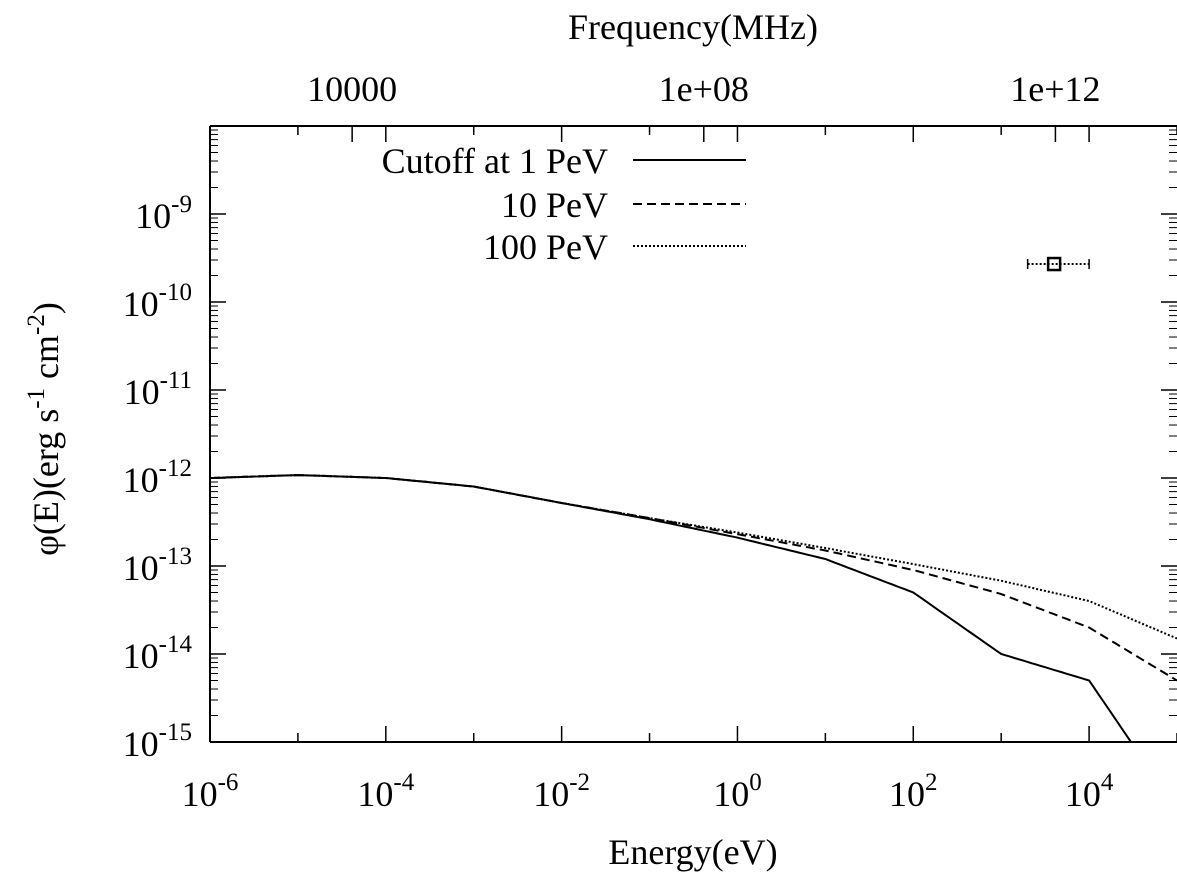 This screenshot has width=1177, height=874. What do you see at coordinates (210, 791) in the screenshot?
I see `x-tick-label: 10⁻⁶` at bounding box center [210, 791].